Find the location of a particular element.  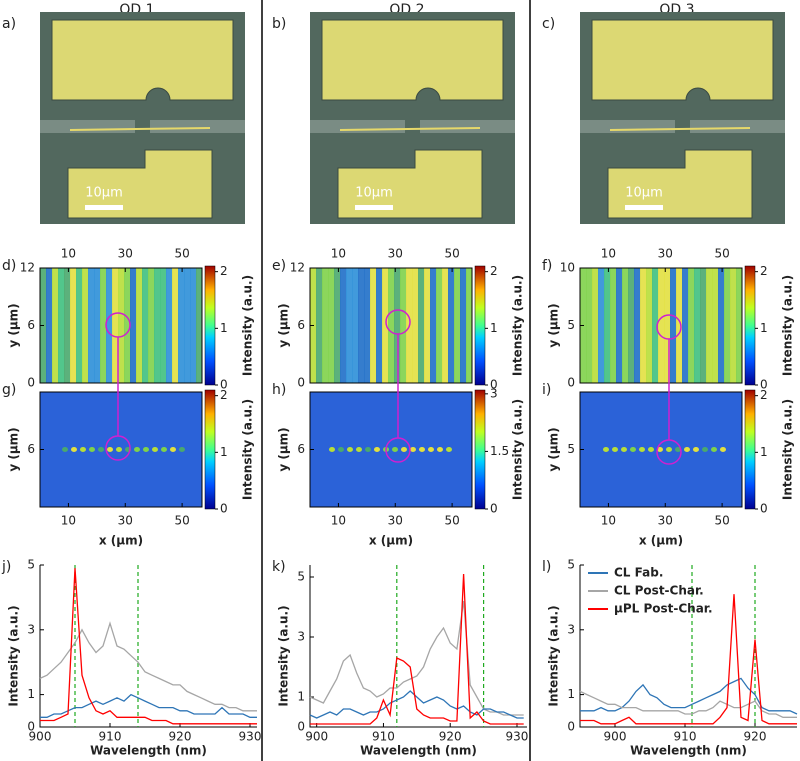

panel-label: g) is located at coordinates (9, 390).